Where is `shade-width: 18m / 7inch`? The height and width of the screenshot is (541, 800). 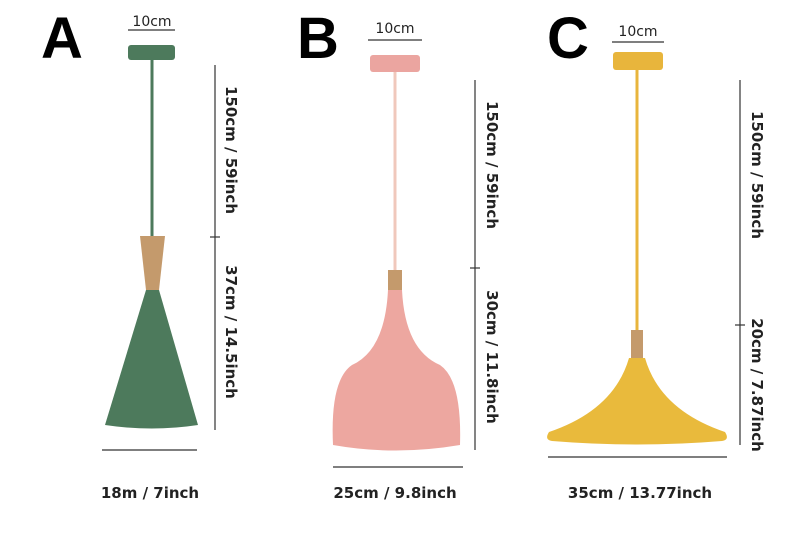
shade-width: 18m / 7inch is located at coordinates (150, 493).